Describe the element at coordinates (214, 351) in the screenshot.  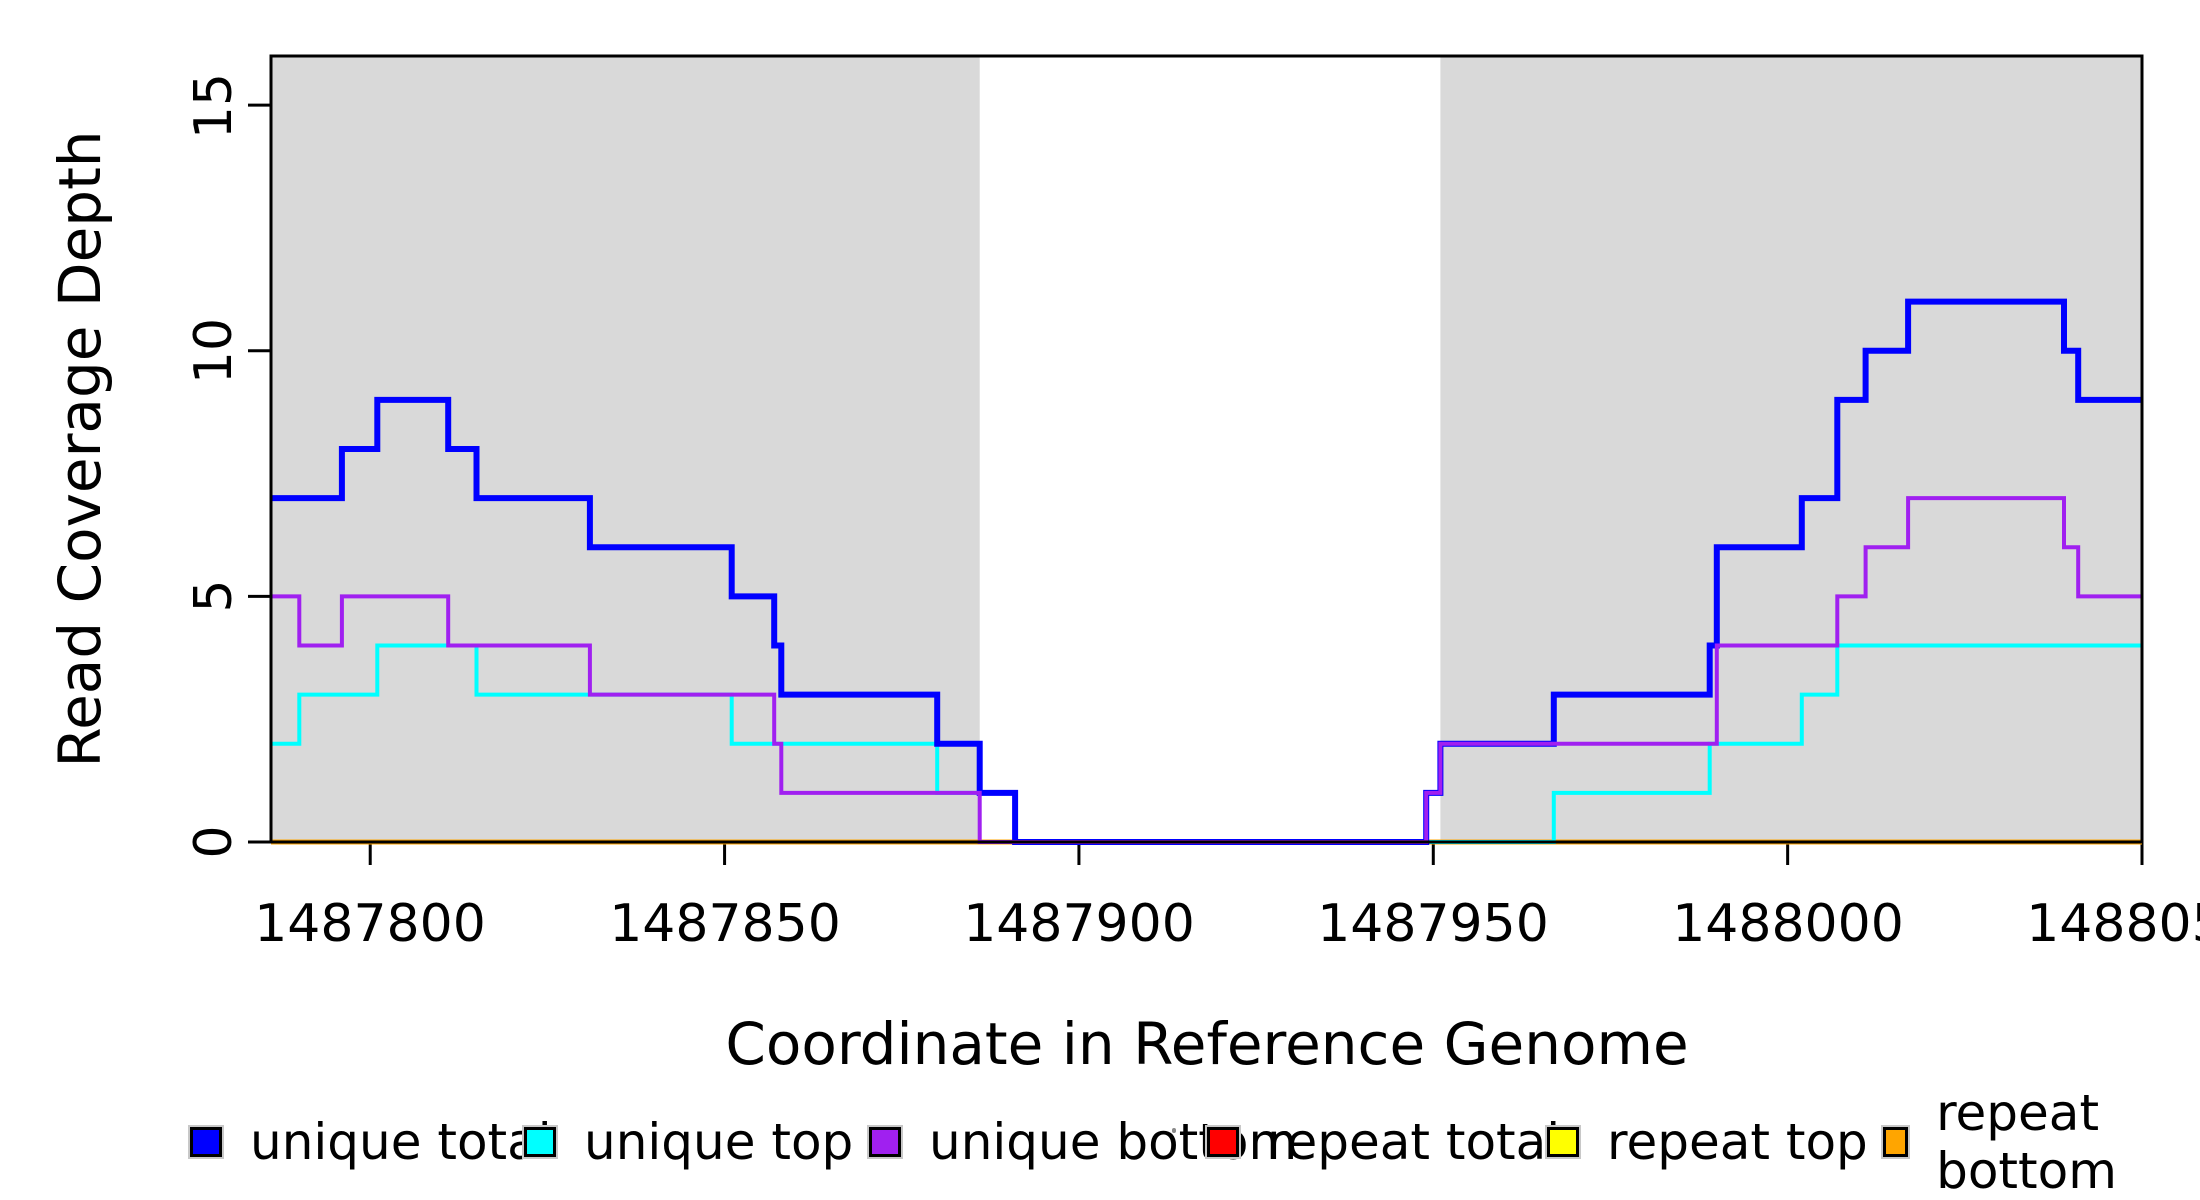
I see `y-tick-label-10: 10` at that location.